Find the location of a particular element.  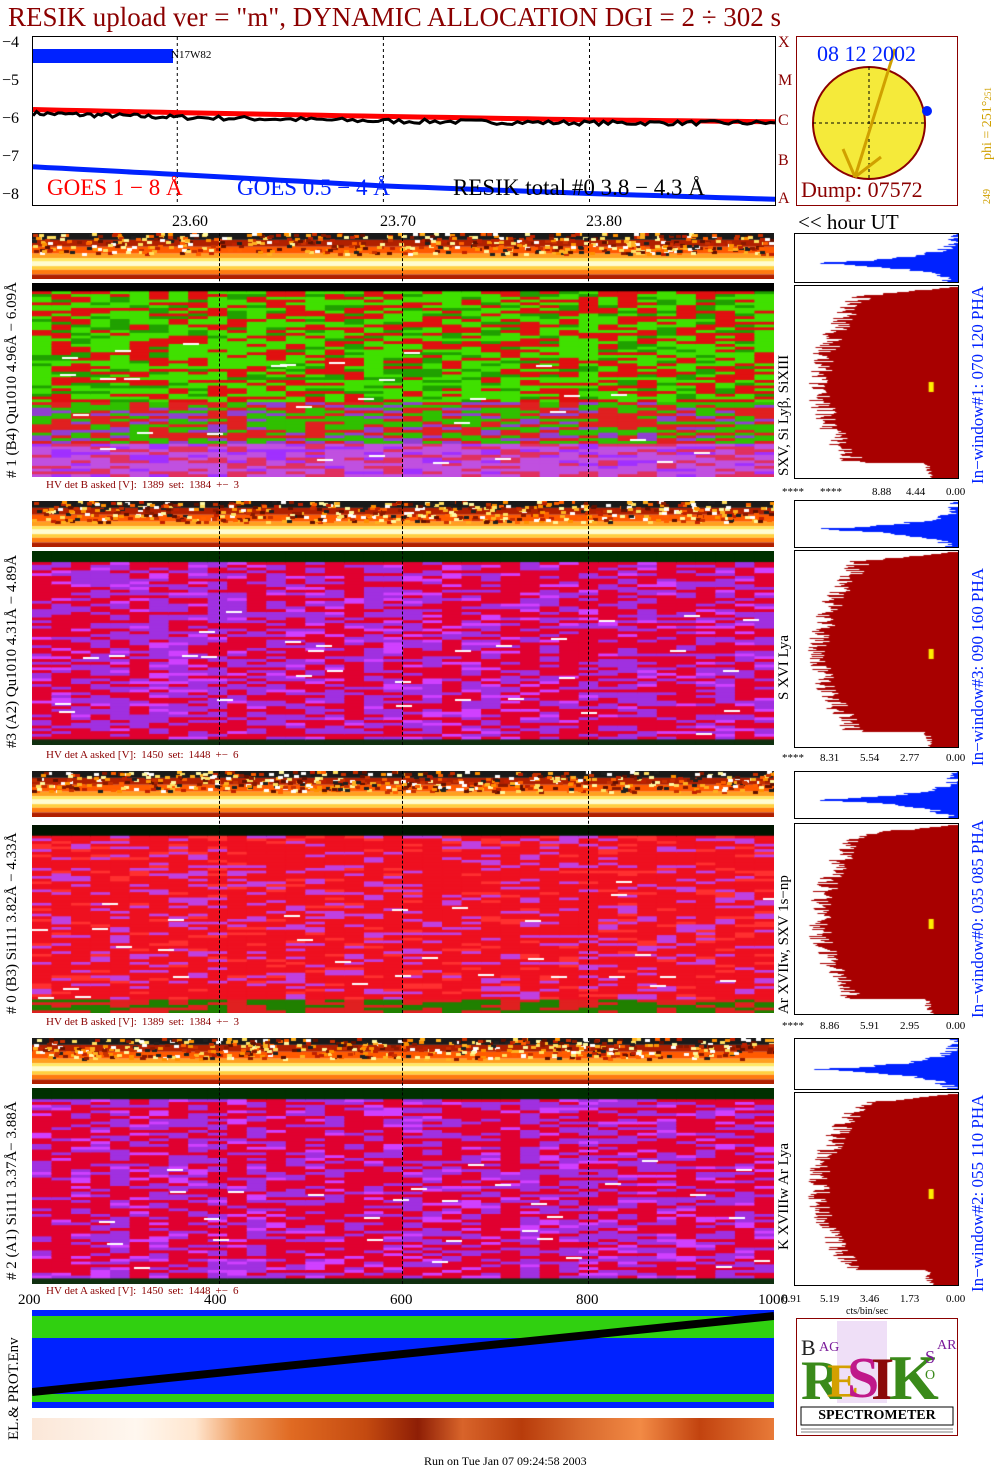

phi-bottom: 249 is located at coordinates (987, 196).